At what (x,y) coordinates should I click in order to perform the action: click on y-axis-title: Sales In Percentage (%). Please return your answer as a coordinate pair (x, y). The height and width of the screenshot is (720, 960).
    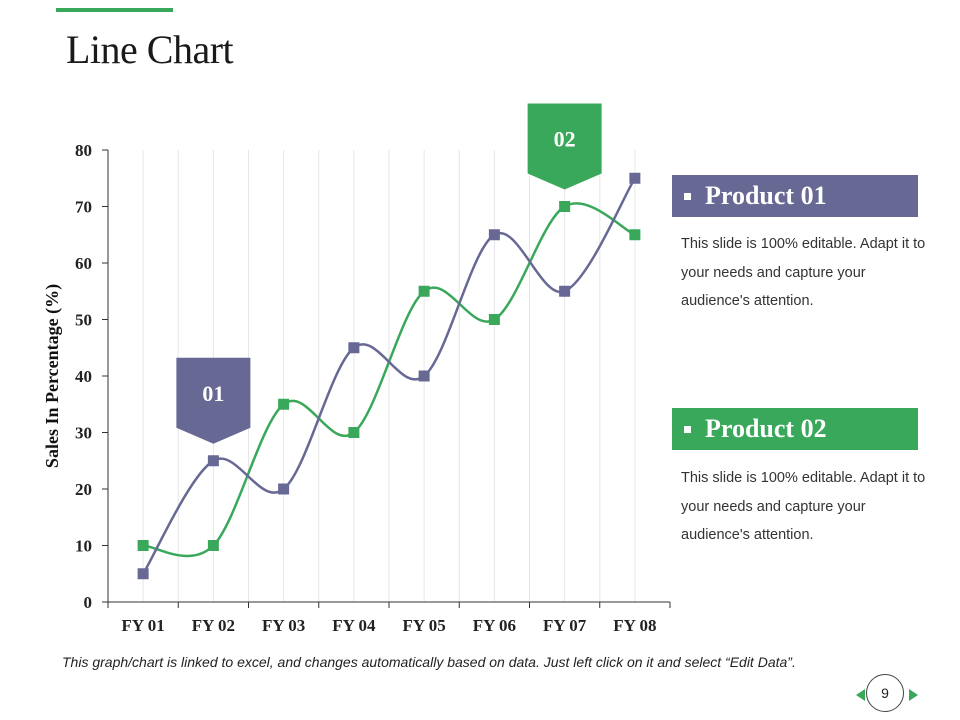
    Looking at the image, I should click on (52, 376).